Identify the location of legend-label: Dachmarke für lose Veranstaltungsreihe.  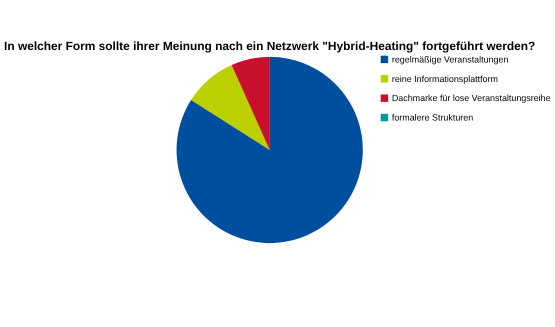
(471, 98).